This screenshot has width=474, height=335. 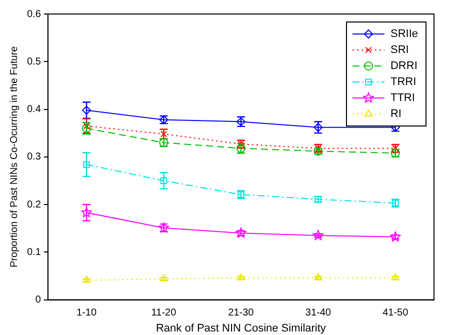 I want to click on y-tick-label: 0.6, so click(x=34, y=14).